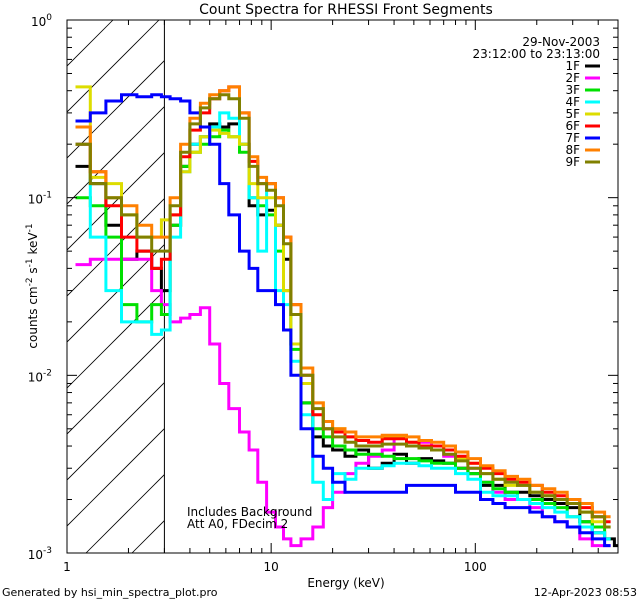 The image size is (640, 600). Describe the element at coordinates (346, 10) in the screenshot. I see `chart-title: Count Spectra for RHESSI Front Segments` at that location.